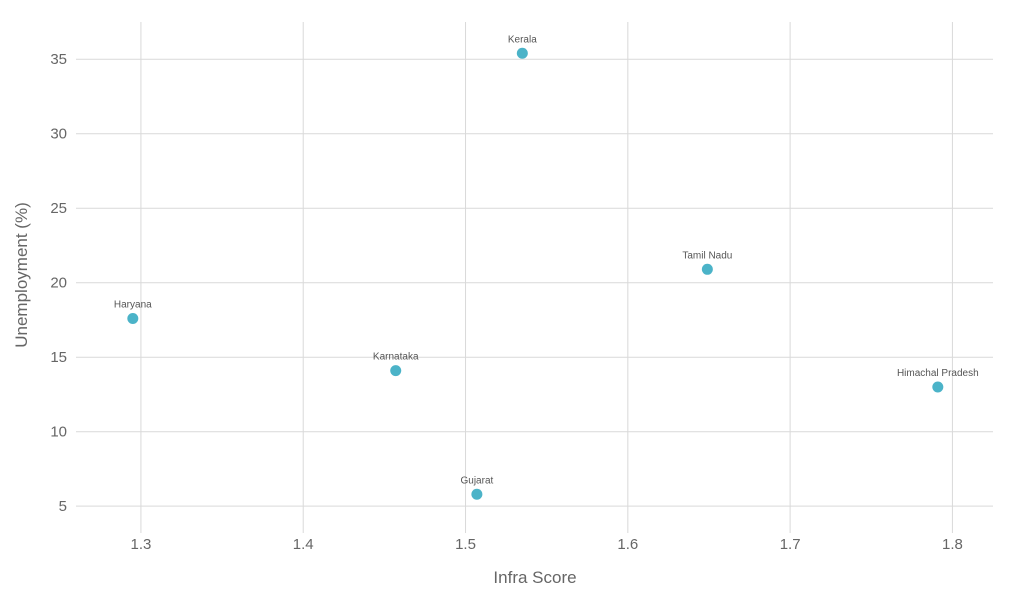  What do you see at coordinates (140, 544) in the screenshot?
I see `x-tick-label: 1.3` at bounding box center [140, 544].